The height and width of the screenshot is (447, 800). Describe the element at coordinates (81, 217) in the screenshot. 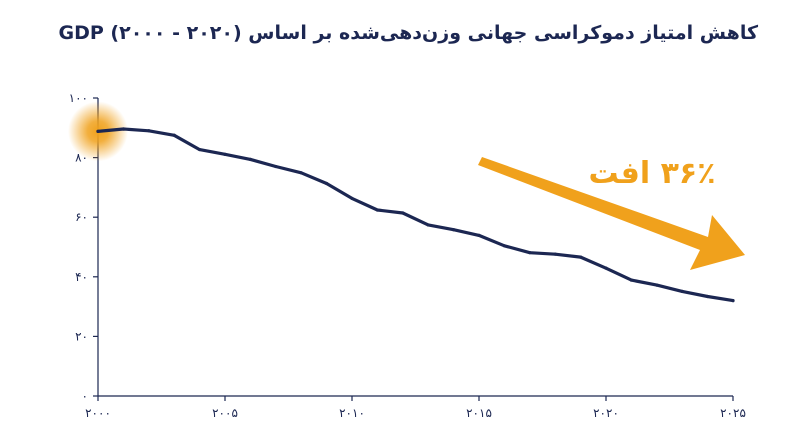

I see `y-tick-label: ۶۰` at that location.